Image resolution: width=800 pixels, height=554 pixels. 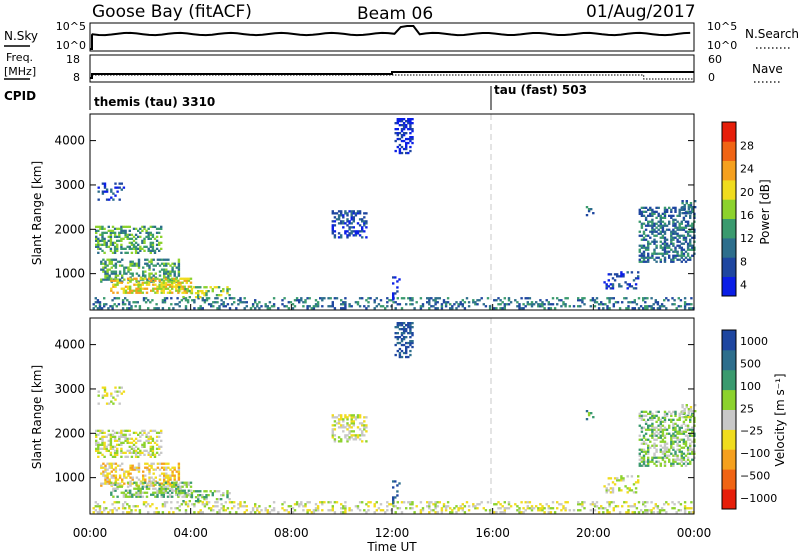 What do you see at coordinates (291, 533) in the screenshot?
I see `time-tick-label: 08:00` at bounding box center [291, 533].